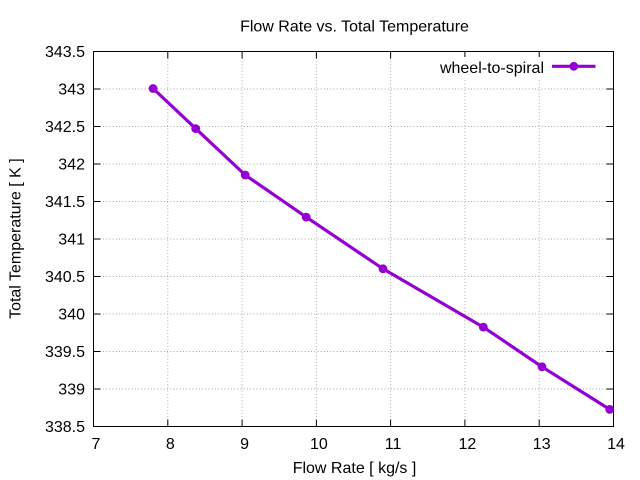 The height and width of the screenshot is (480, 640). I want to click on svg-text: 11, so click(393, 444).